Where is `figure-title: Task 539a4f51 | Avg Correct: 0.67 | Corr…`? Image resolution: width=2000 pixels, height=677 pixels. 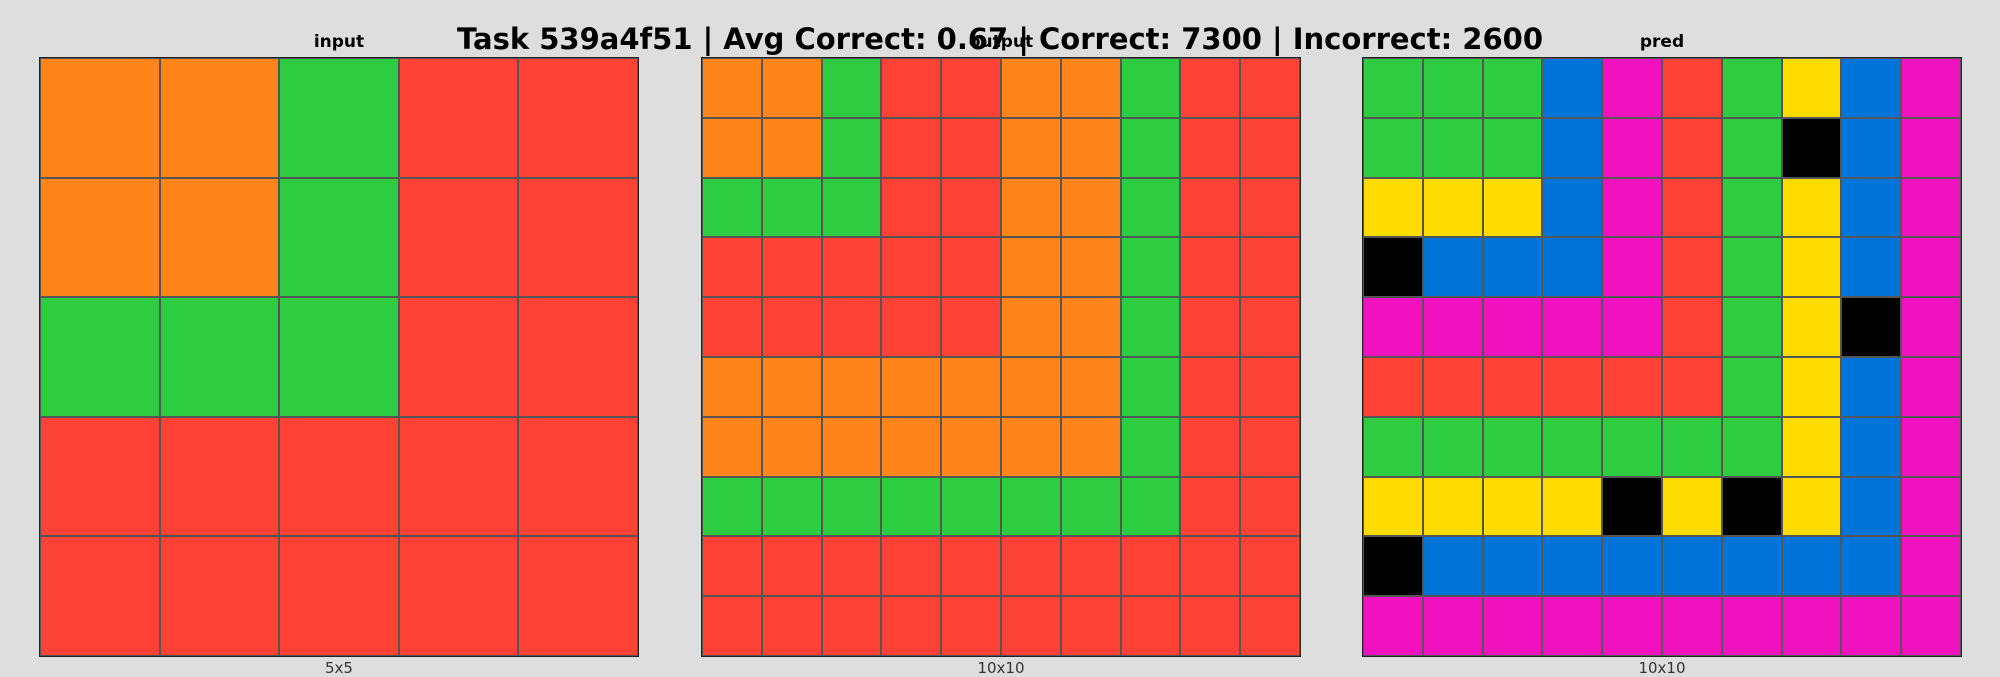
figure-title: Task 539a4f51 | Avg Correct: 0.67 | Corr… is located at coordinates (1000, 39).